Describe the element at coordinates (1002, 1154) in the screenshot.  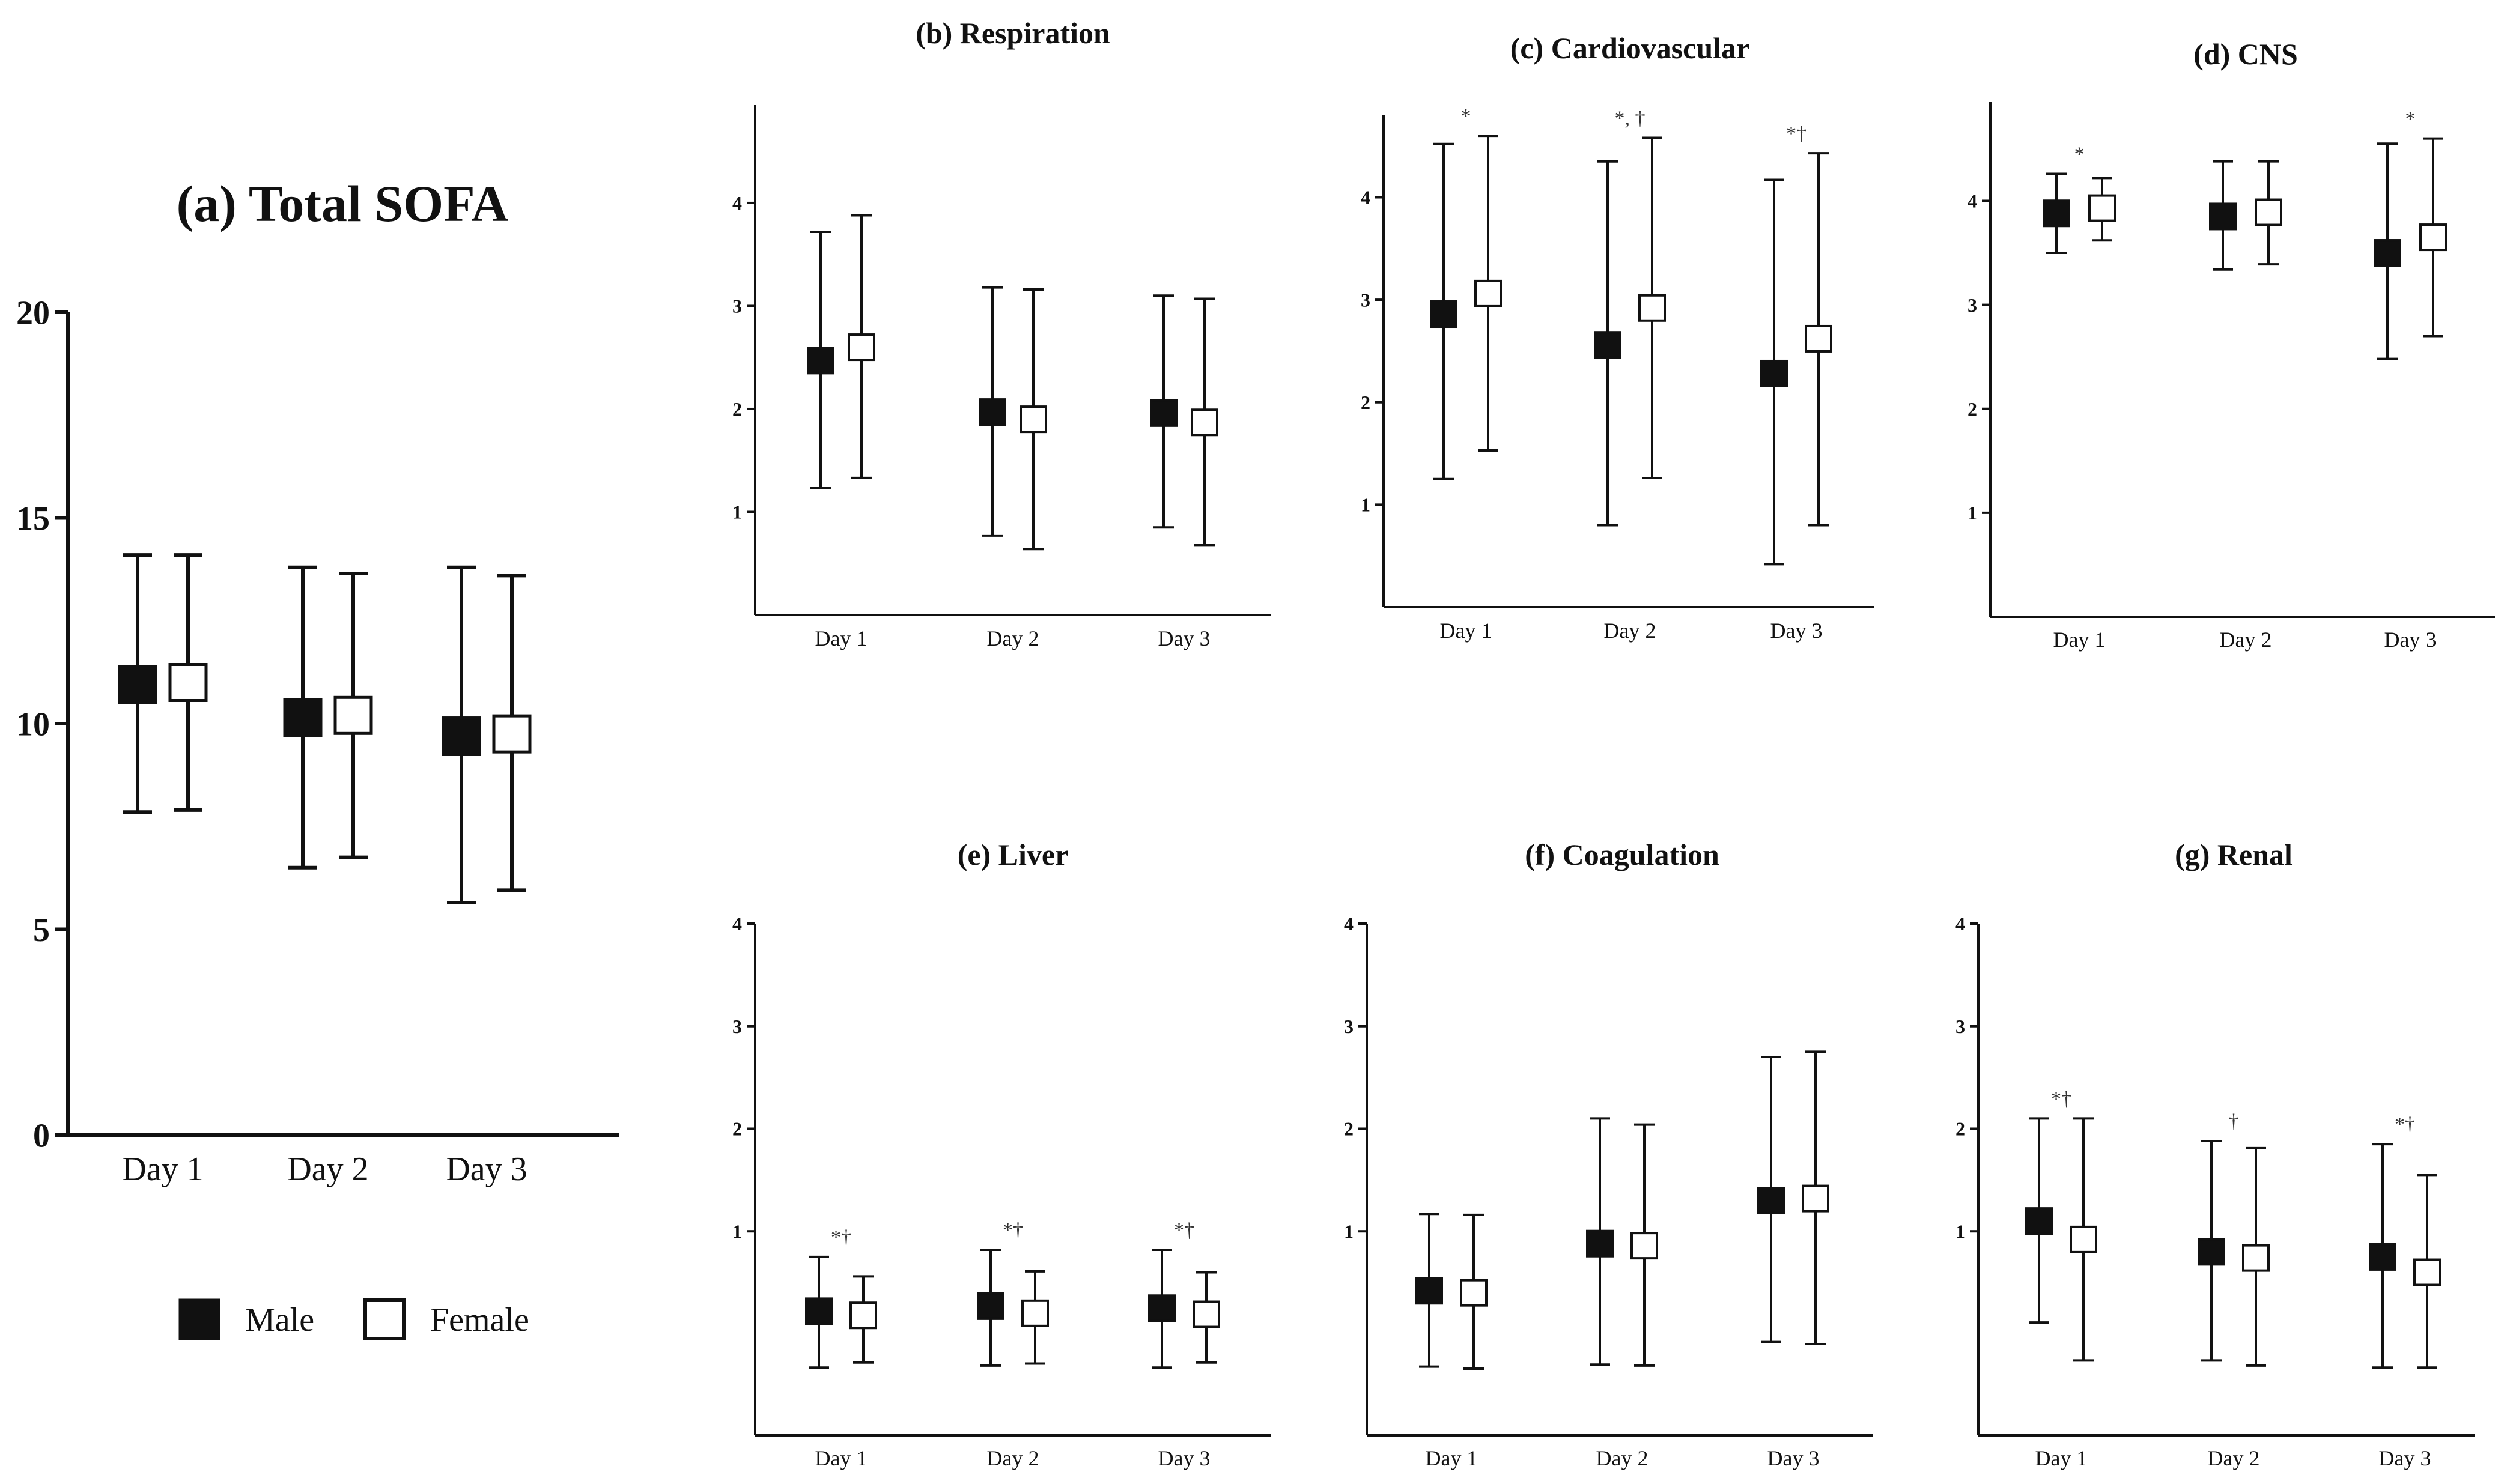
I see `chart-panel-e: (e) Liver 1 2 3 4 Day 1 Day 2 Day 3 *† *† *†` at that location.